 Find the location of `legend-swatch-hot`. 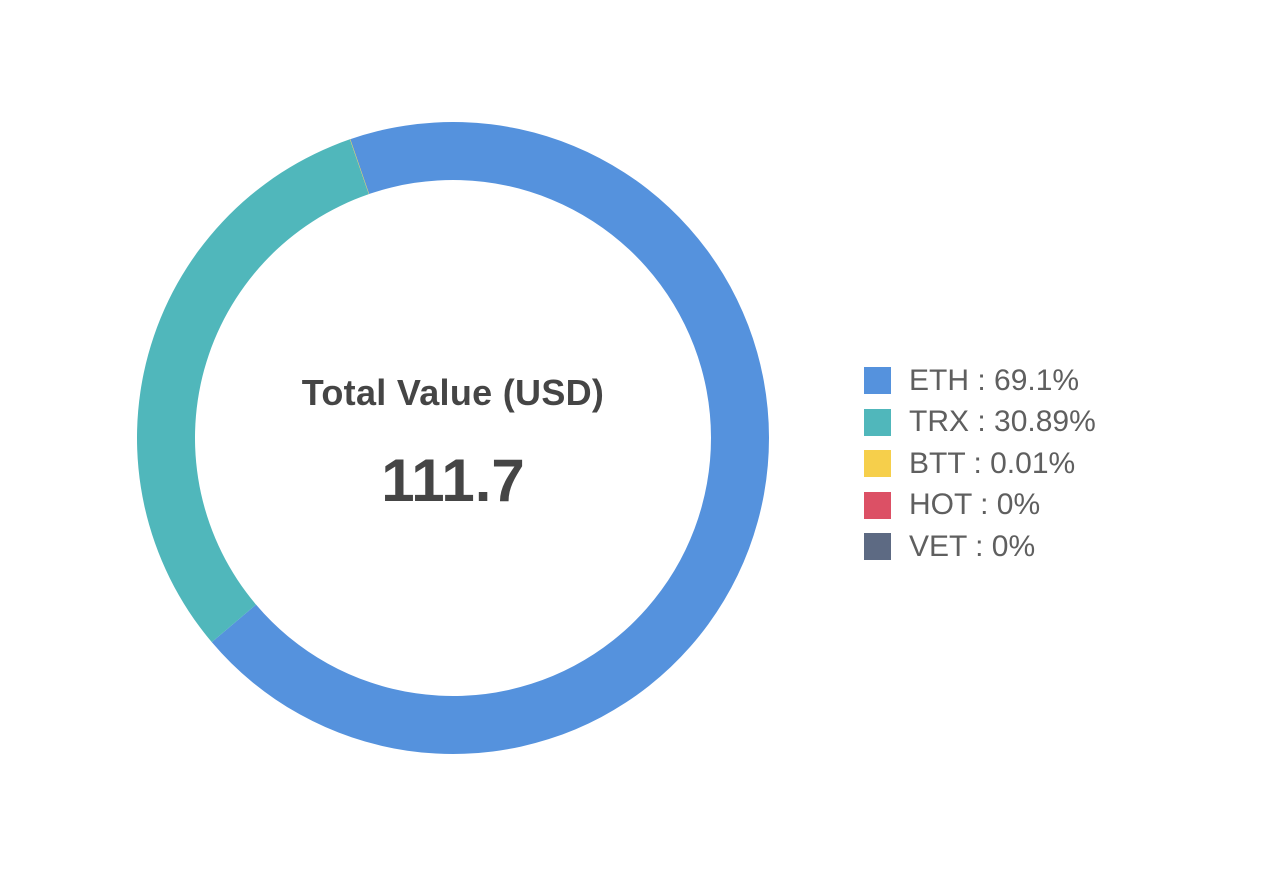

legend-swatch-hot is located at coordinates (877, 505).